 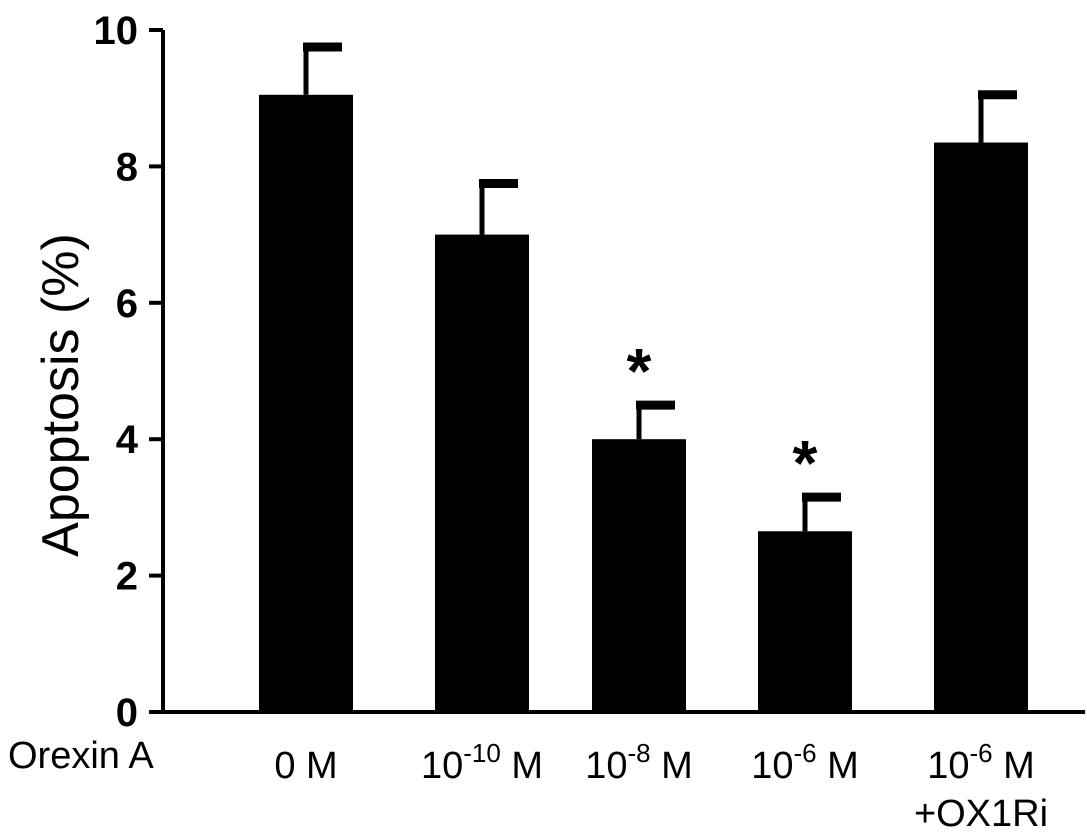 What do you see at coordinates (981, 814) in the screenshot?
I see `category-label-line2: +OX1Ri` at bounding box center [981, 814].